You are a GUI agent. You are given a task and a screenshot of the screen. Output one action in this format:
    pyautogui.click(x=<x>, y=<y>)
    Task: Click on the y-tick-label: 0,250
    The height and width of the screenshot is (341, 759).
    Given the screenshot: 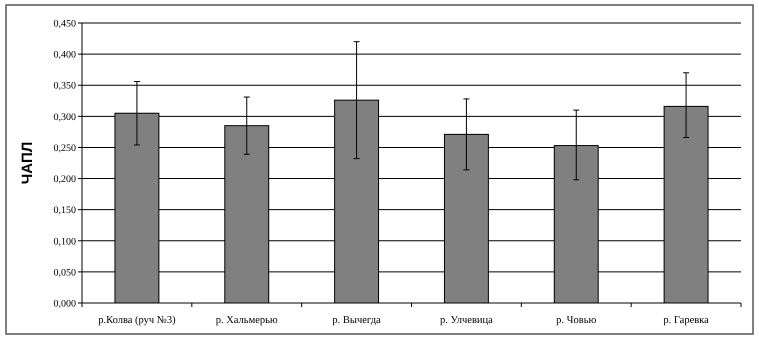 What is the action you would take?
    pyautogui.click(x=65, y=148)
    